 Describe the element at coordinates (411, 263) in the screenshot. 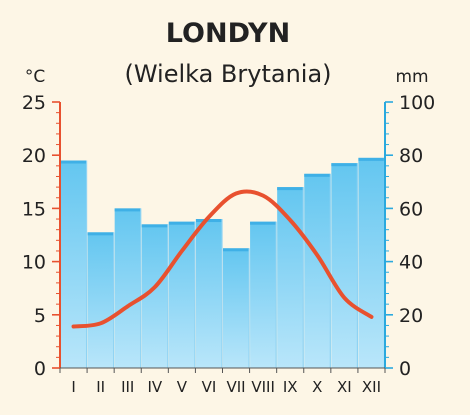

I see `right-axis-tick-label: 40` at that location.